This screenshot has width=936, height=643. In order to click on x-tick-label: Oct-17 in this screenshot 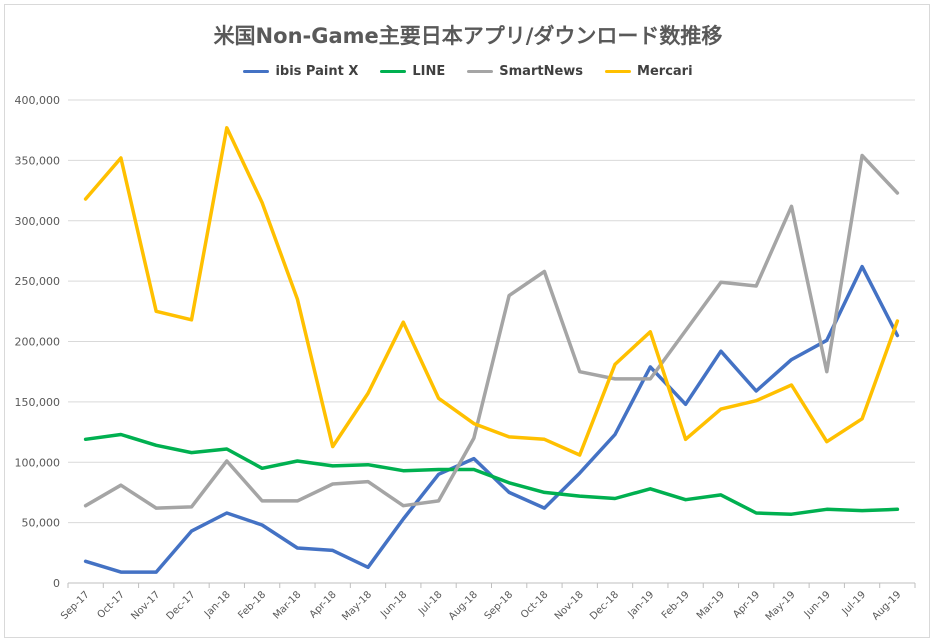, I will do `click(112, 605)`.